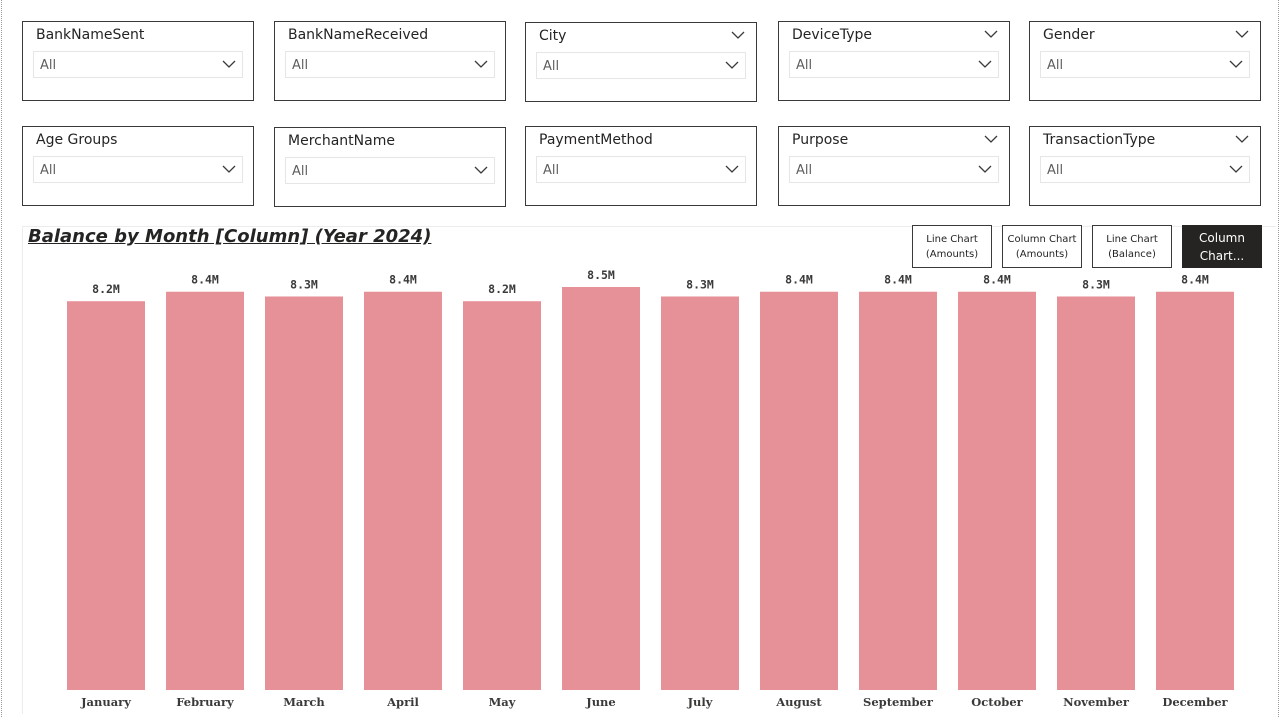 The height and width of the screenshot is (717, 1280). What do you see at coordinates (403, 490) in the screenshot?
I see `bar-april` at bounding box center [403, 490].